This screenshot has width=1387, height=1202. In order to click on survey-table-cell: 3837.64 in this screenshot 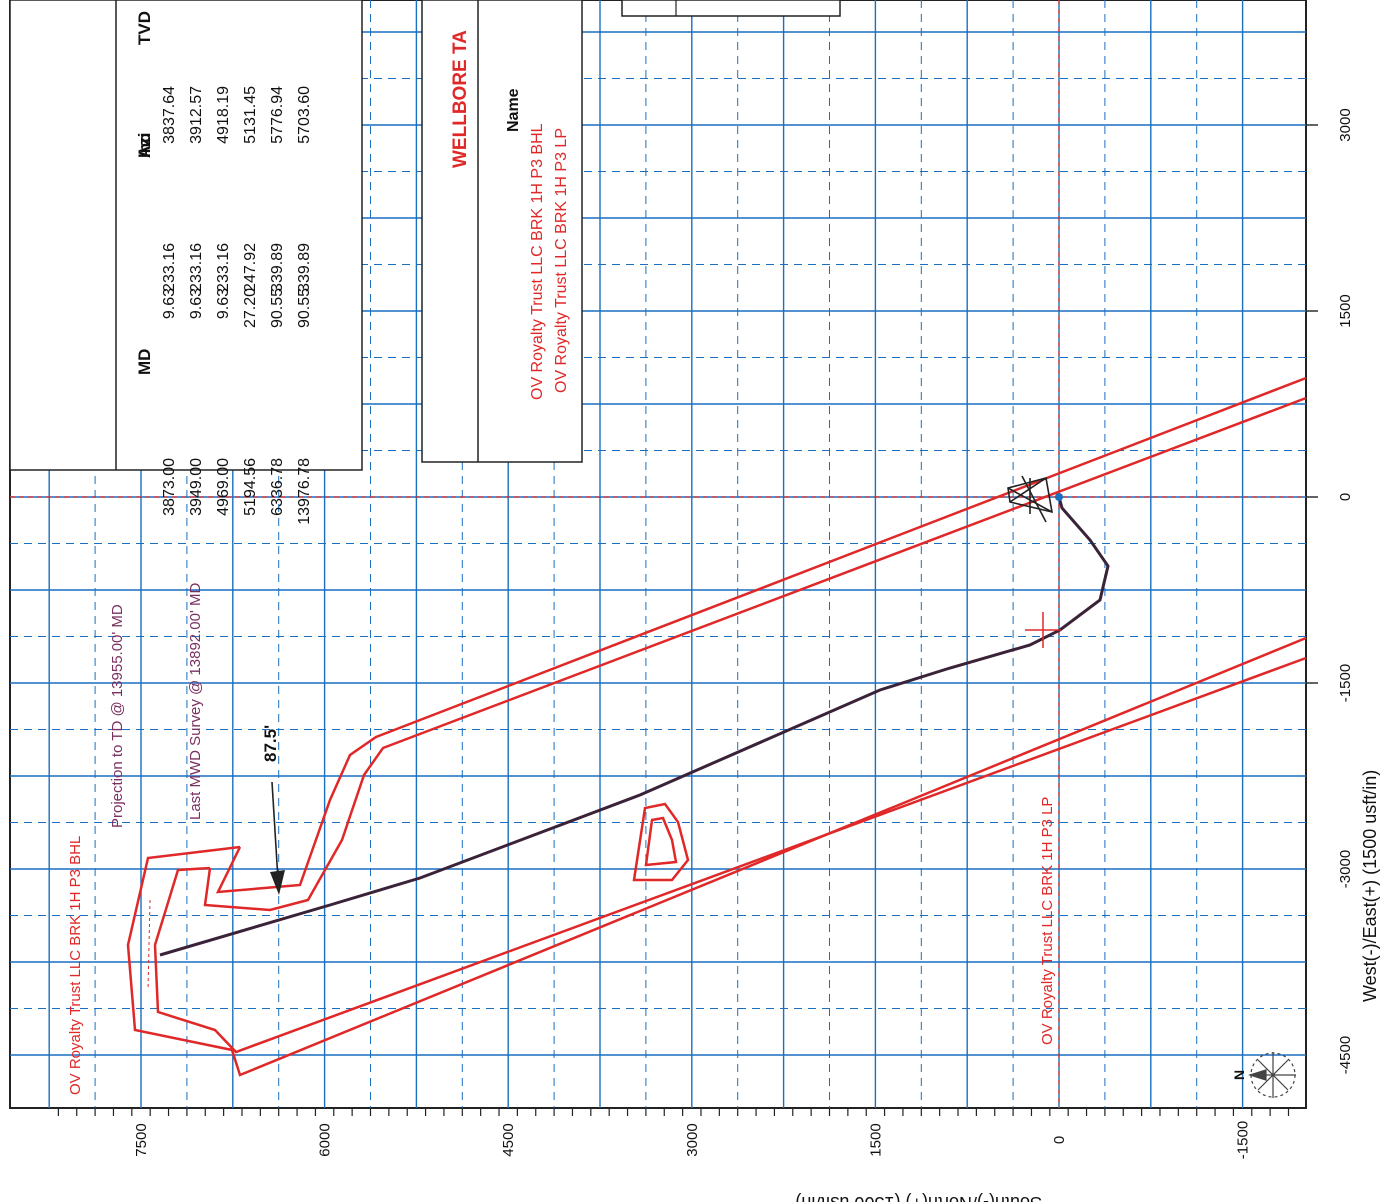, I will do `click(169, 115)`.